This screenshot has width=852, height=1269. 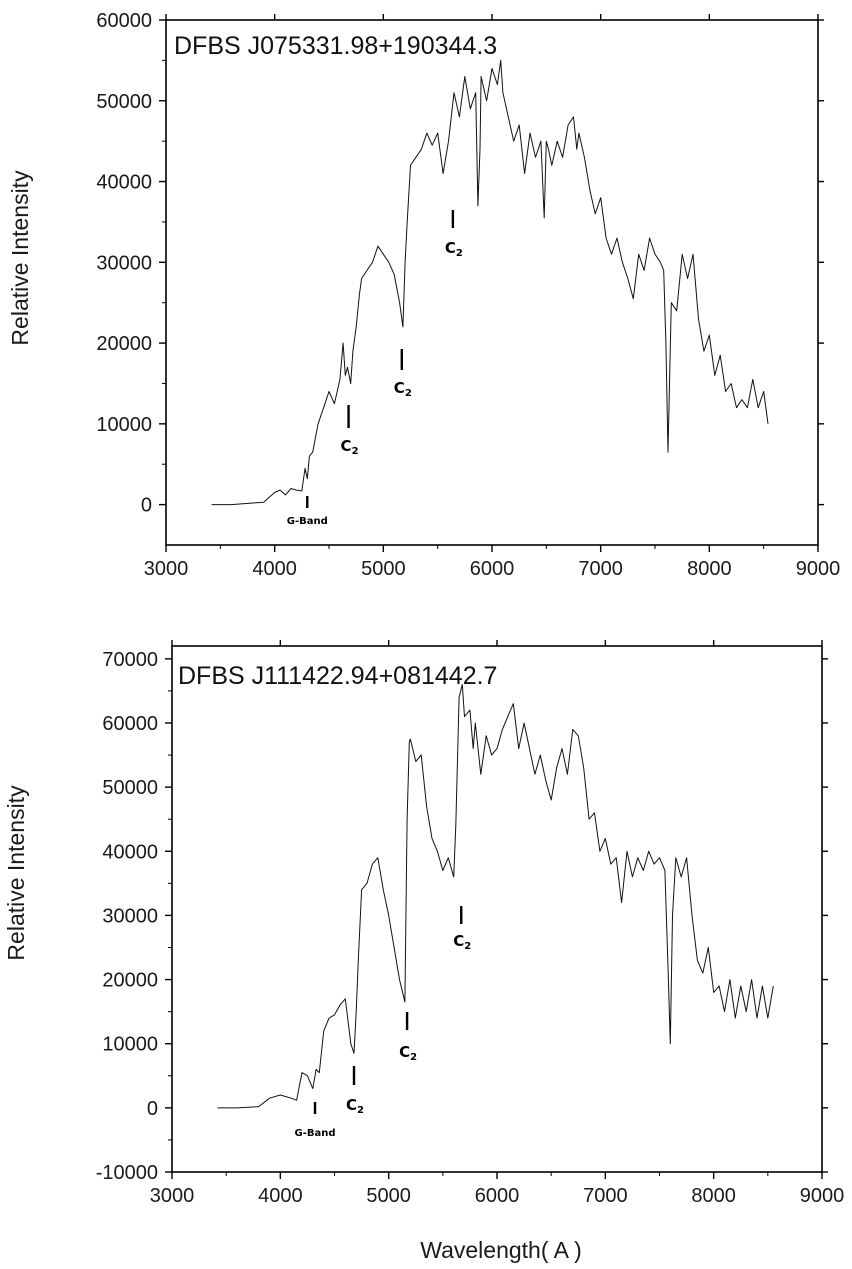 I want to click on x-axis-title: Wavelength( A ), so click(x=501, y=1250).